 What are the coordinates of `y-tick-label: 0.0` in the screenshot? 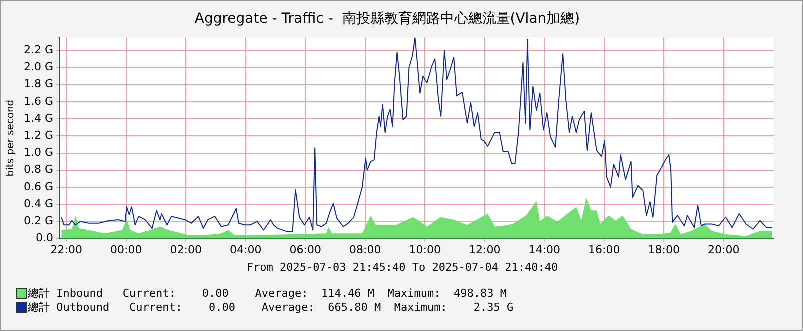 It's located at (45, 238).